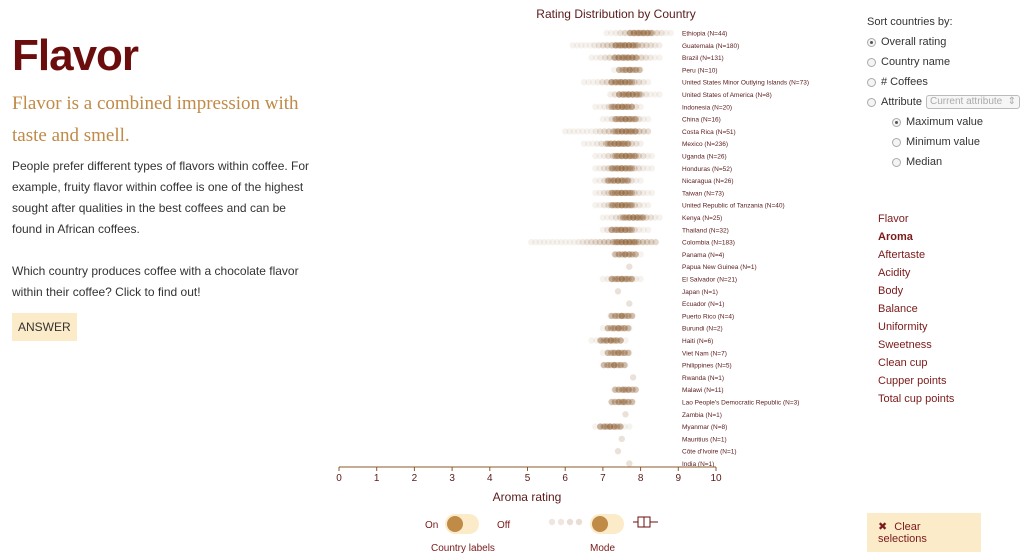 Image resolution: width=1030 pixels, height=558 pixels. I want to click on country-row: Haiti (N=6), so click(650, 341).